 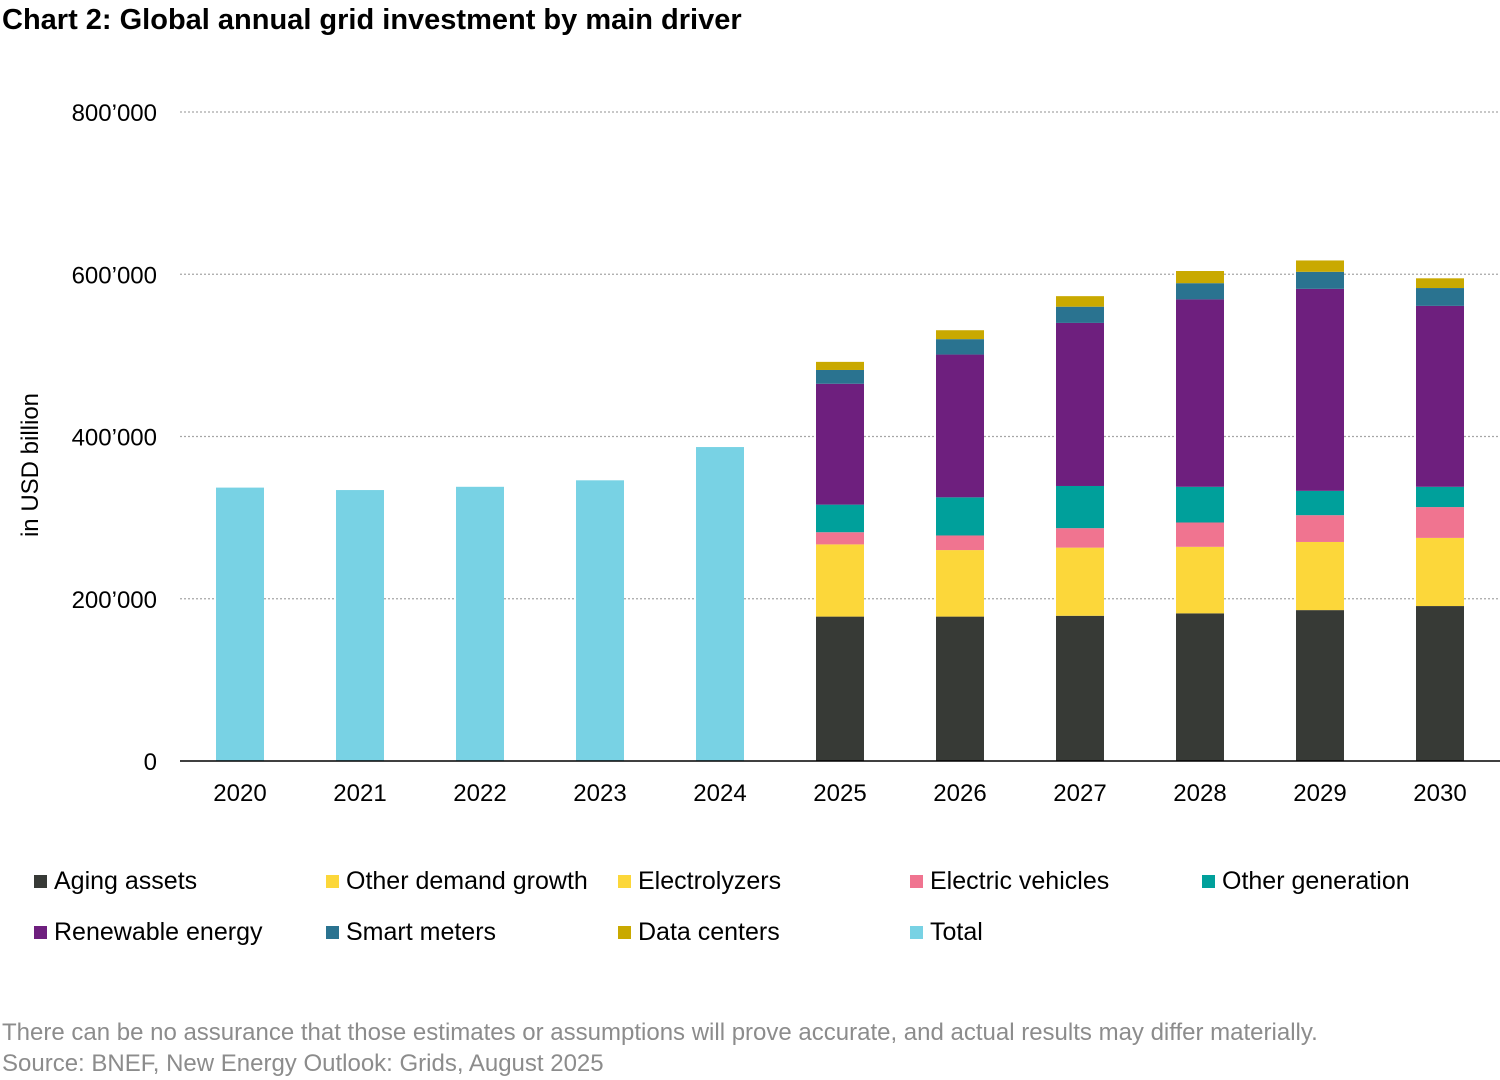 I want to click on legend-label: Other generation, so click(x=1316, y=881).